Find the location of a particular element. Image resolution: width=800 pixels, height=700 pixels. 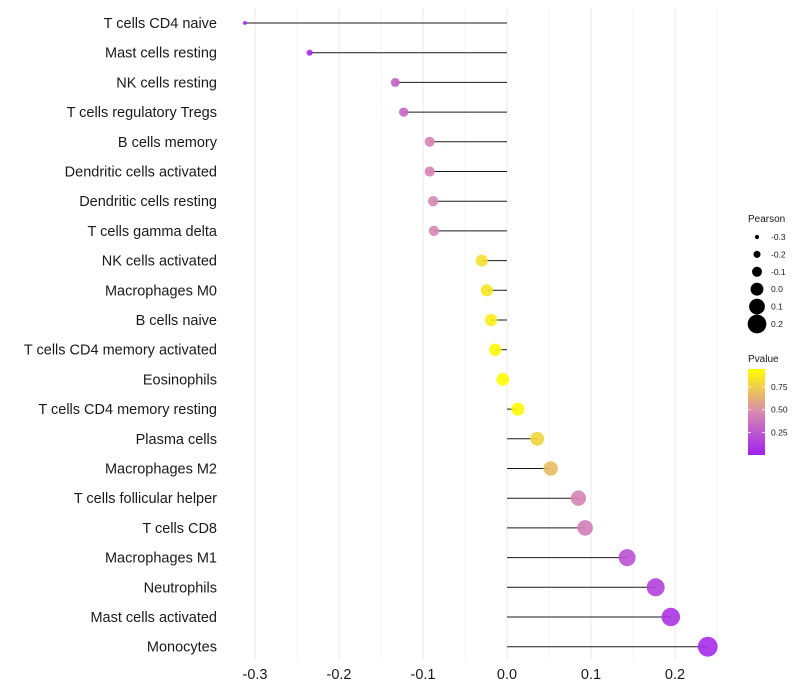

legend-pvalue-title: Pvalue is located at coordinates (763, 359).